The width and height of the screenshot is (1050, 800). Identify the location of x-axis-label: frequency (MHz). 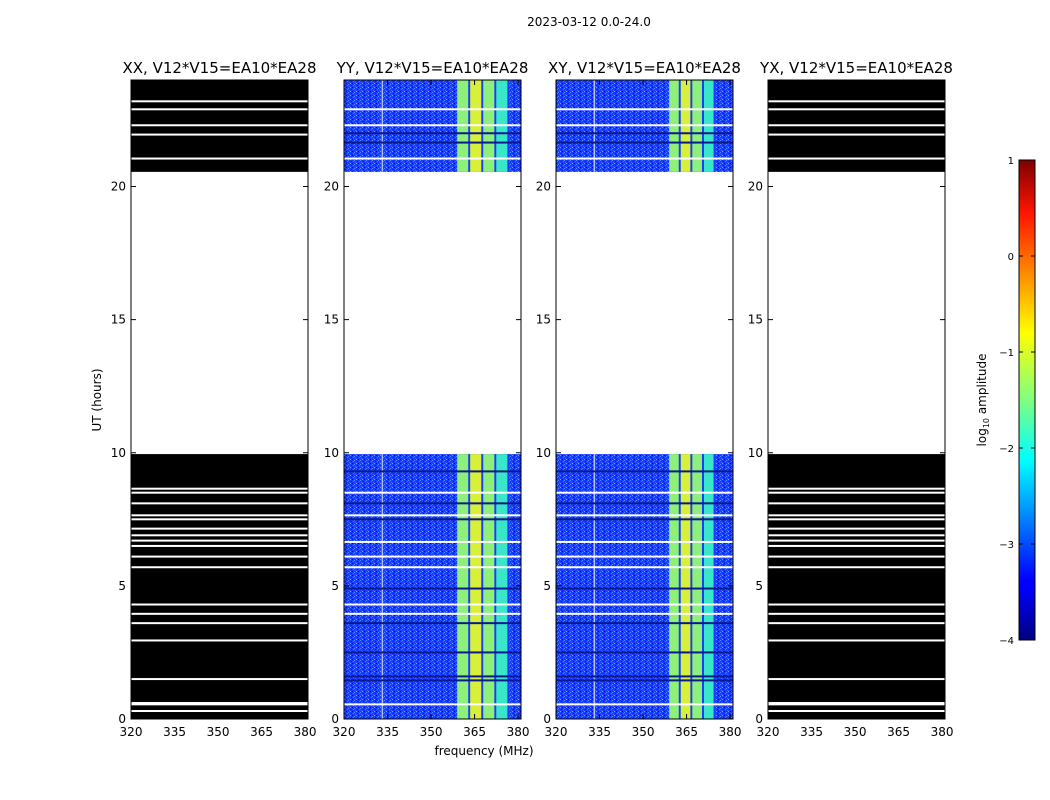
(483, 751).